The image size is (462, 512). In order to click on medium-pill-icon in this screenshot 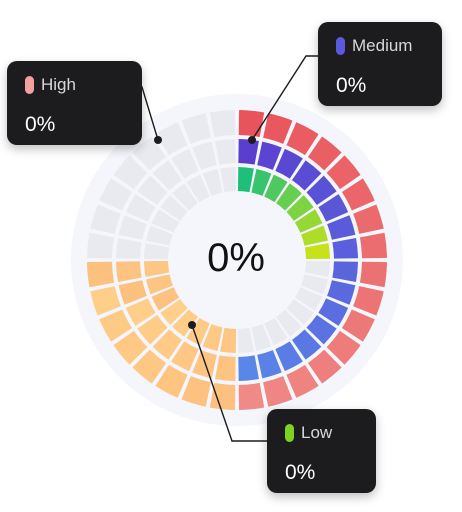, I will do `click(340, 46)`.